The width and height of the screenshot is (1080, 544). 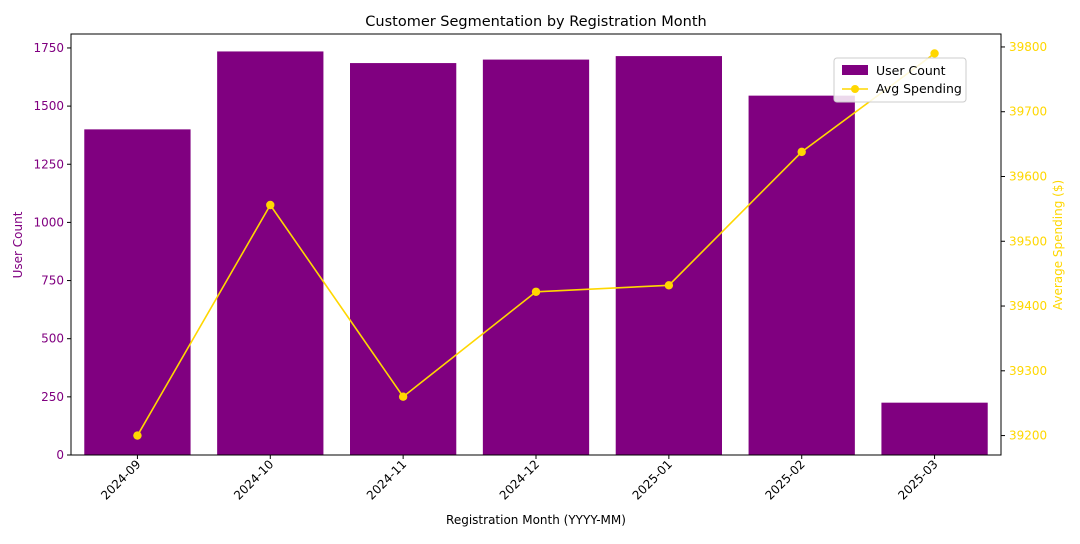 I want to click on legend-label-avg-spending: Avg Spending, so click(x=919, y=88).